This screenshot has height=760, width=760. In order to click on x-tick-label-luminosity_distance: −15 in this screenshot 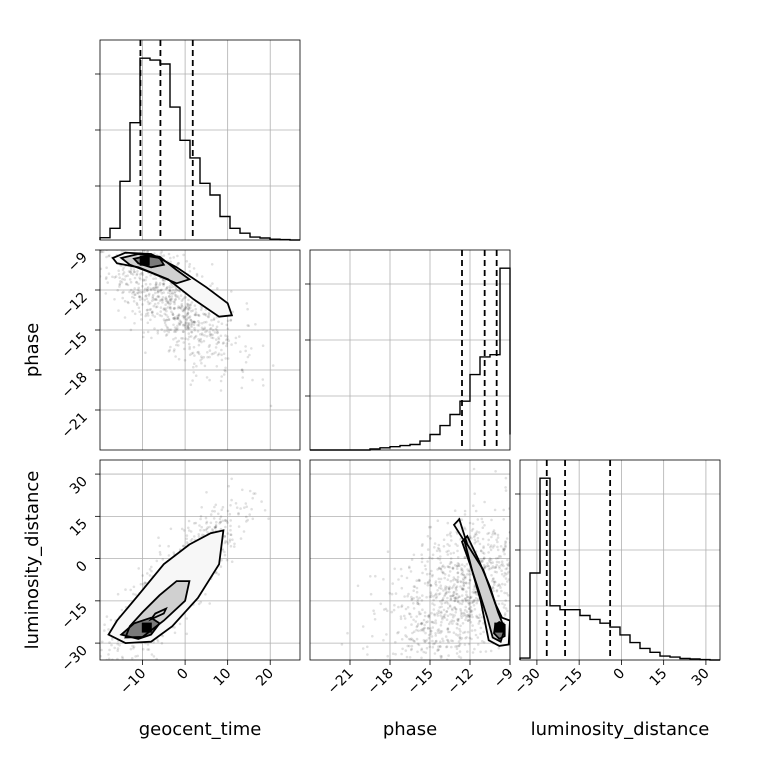, I will do `click(570, 682)`.